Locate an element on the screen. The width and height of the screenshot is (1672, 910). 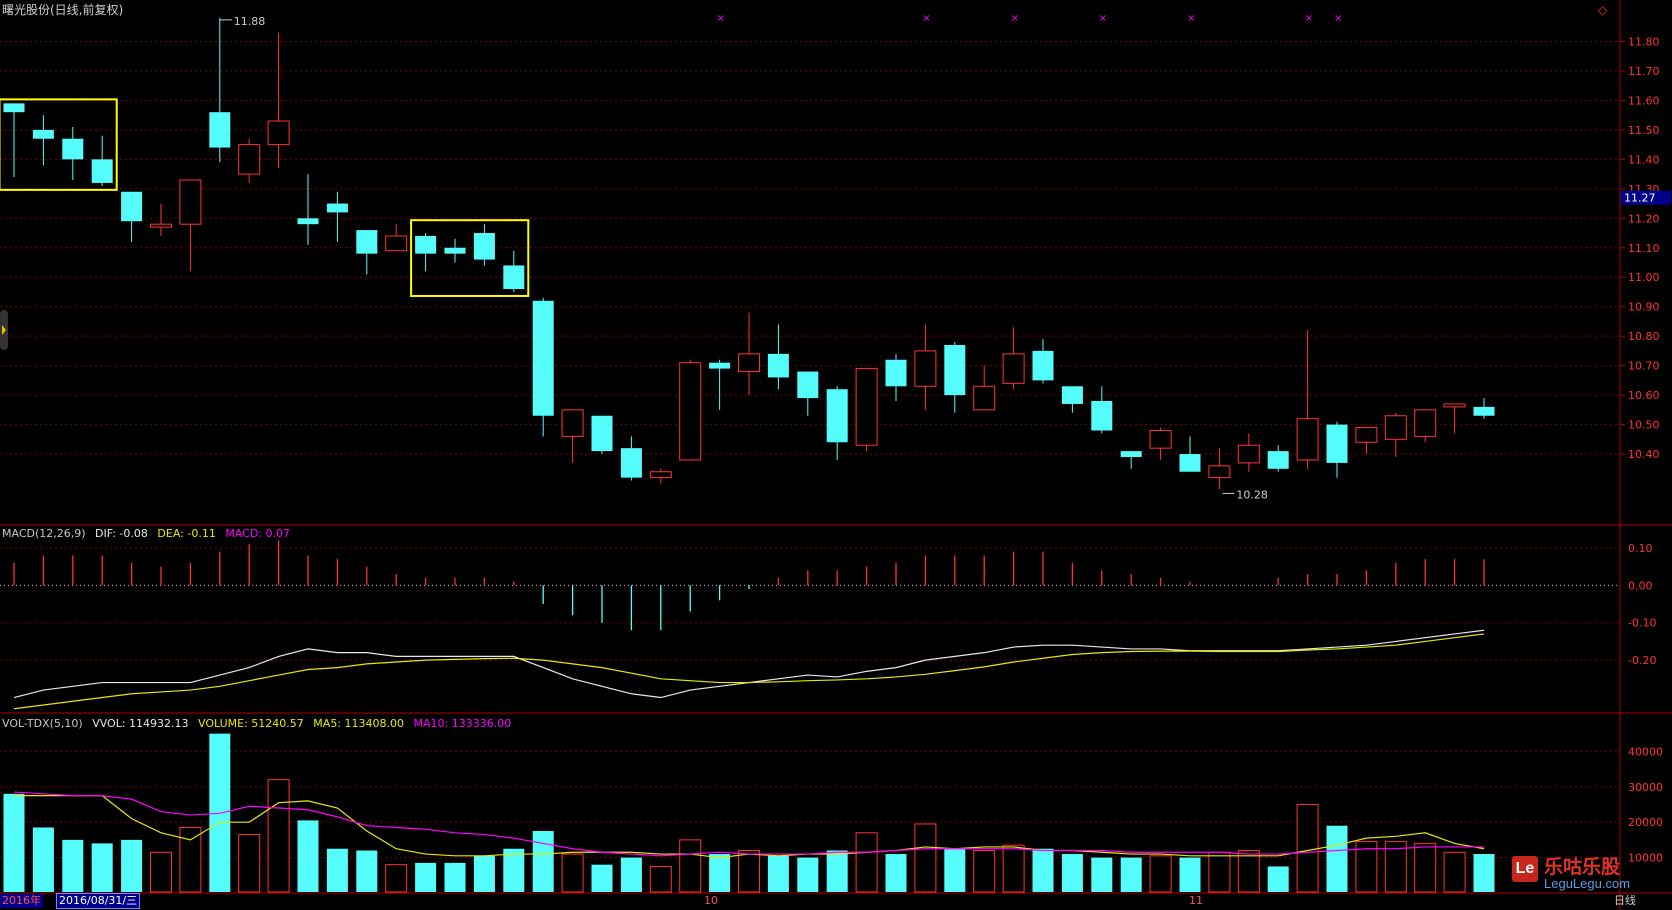
macd-tick-label: 0.10 is located at coordinates (1640, 548).